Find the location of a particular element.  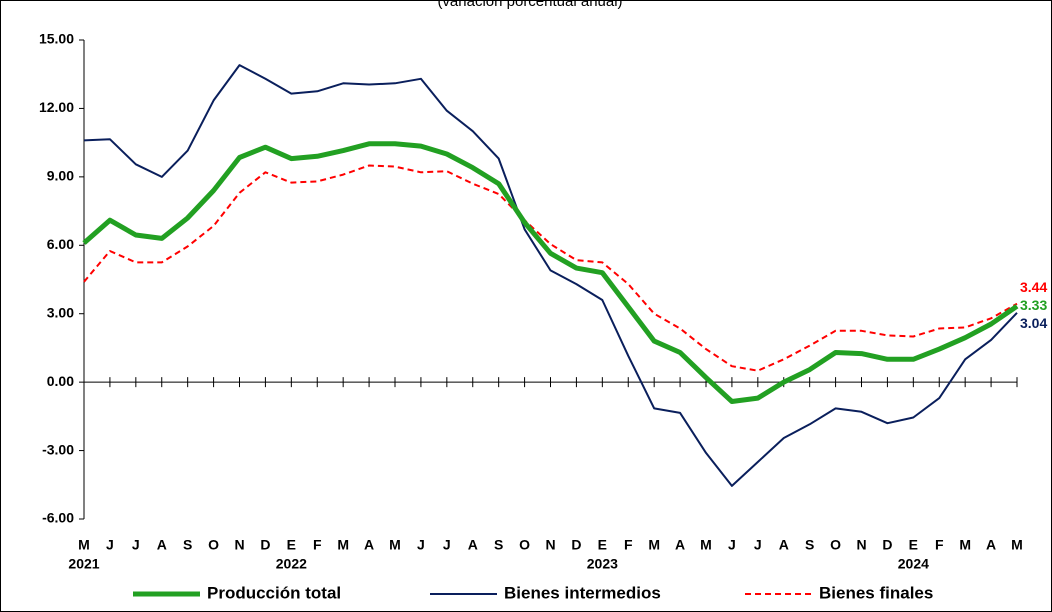

y-tick-label: 12.00 is located at coordinates (56, 107).